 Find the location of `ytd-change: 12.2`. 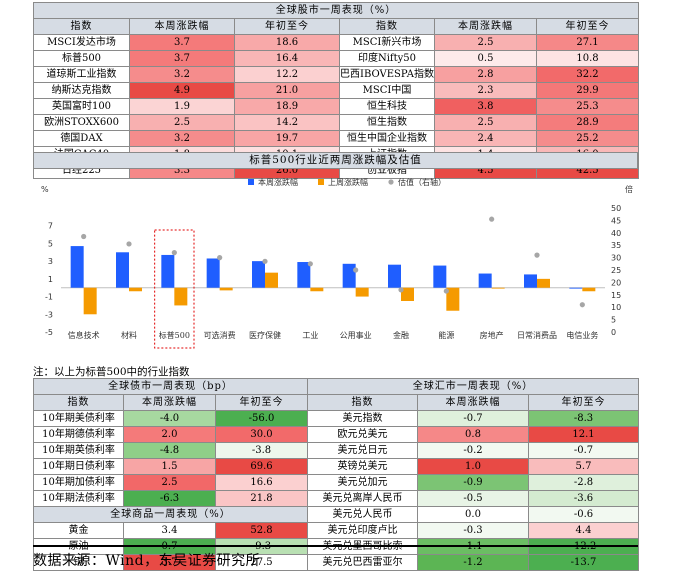

ytd-change: 12.2 is located at coordinates (287, 74).